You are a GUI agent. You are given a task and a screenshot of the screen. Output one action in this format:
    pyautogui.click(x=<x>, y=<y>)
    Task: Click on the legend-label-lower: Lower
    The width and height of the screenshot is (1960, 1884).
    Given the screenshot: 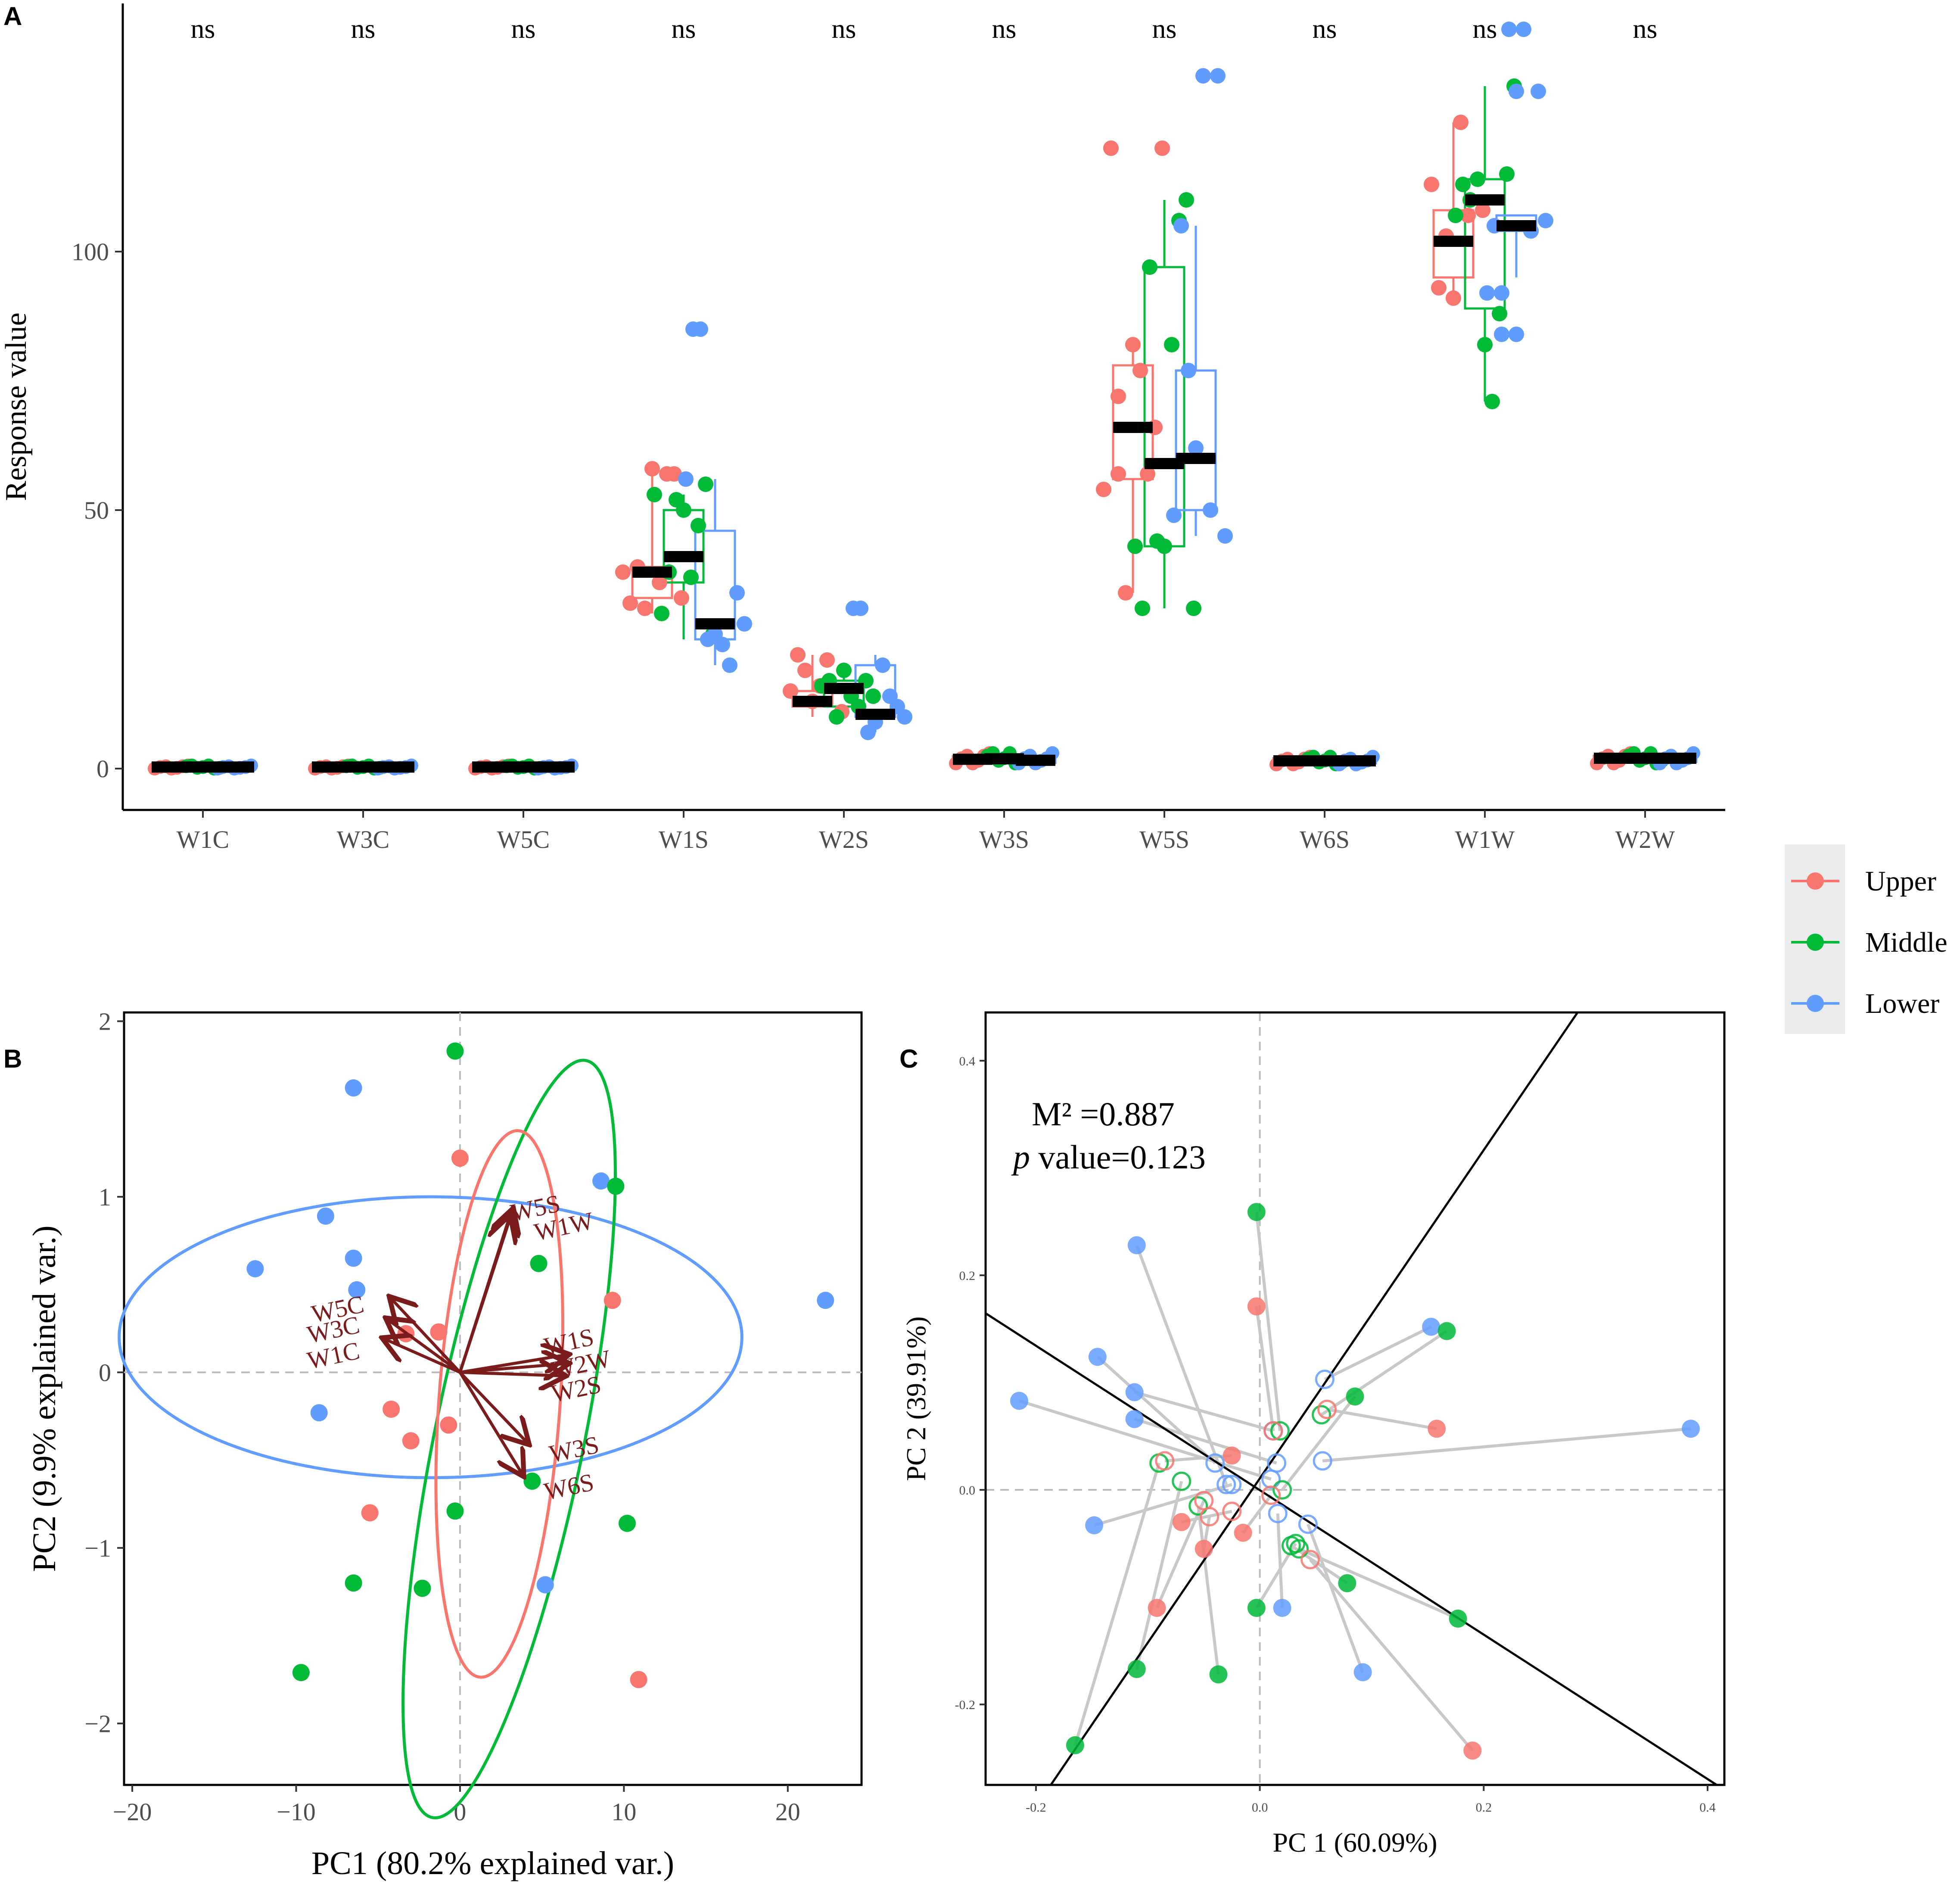 What is the action you would take?
    pyautogui.click(x=1902, y=1003)
    